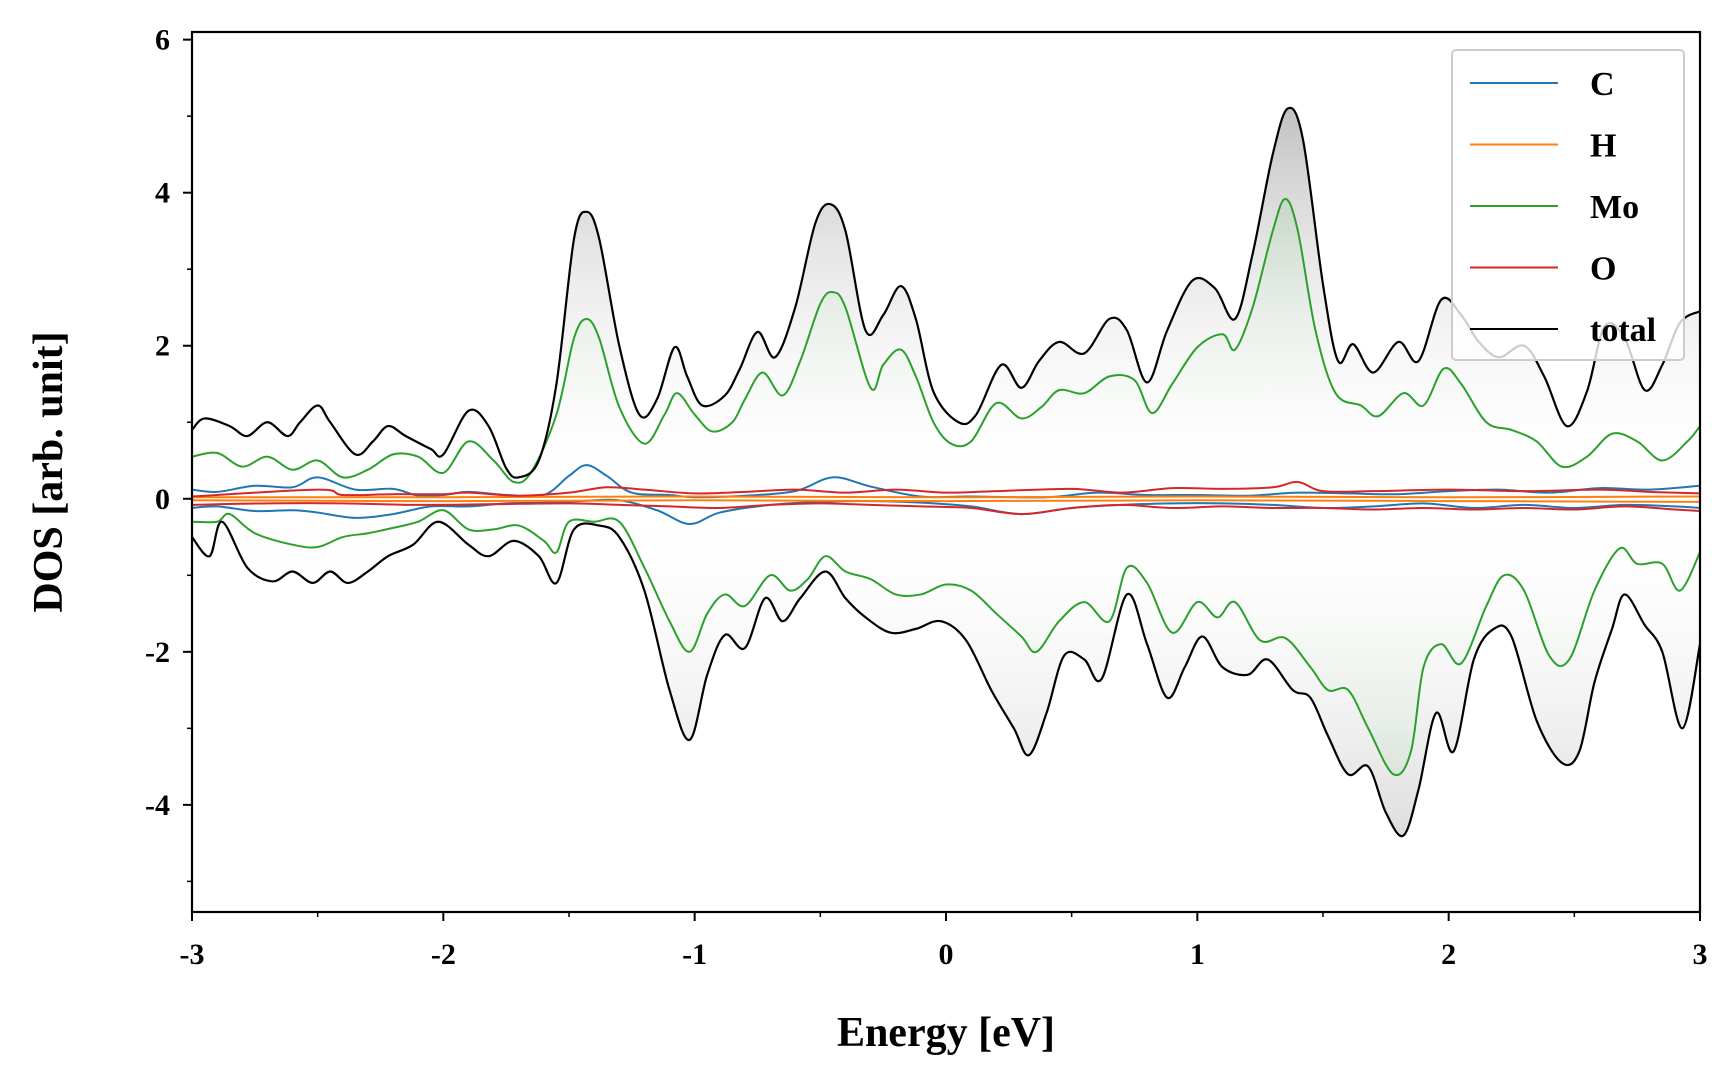 This screenshot has height=1080, width=1728. I want to click on line-o-up, so click(946, 489).